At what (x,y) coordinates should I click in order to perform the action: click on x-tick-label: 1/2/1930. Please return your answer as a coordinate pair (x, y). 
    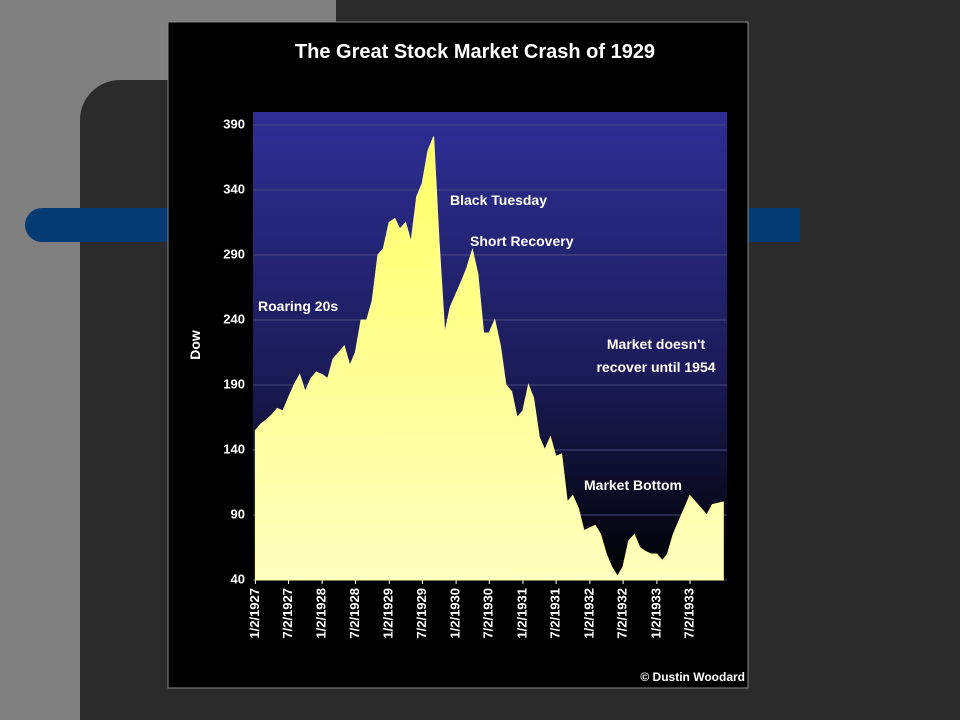
    Looking at the image, I should click on (455, 613).